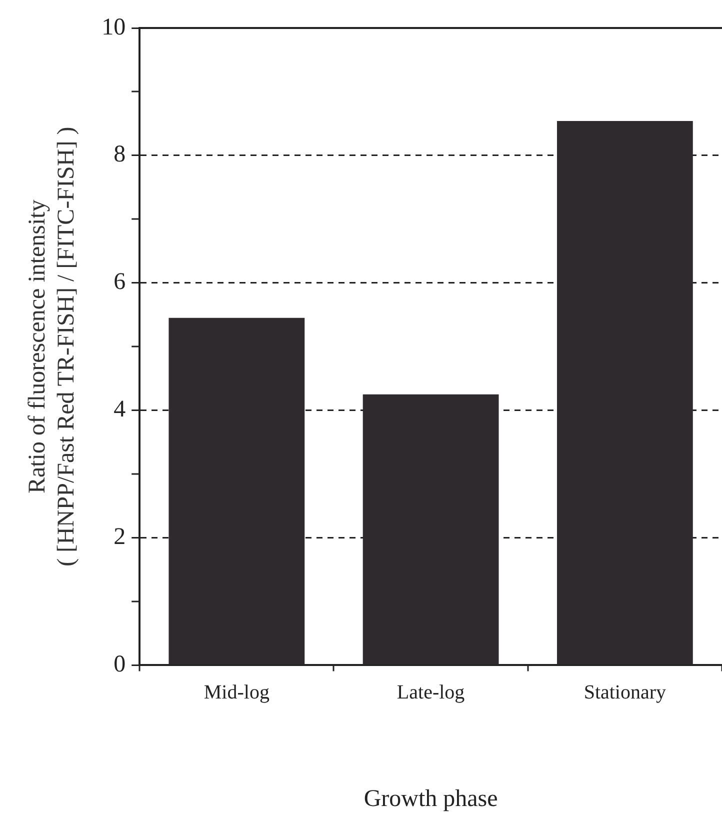 This screenshot has width=722, height=828. I want to click on y-axis-title: Ratio of fluorescence intensity ( [HNPP/Fast Red TR-FISH] / [FITC-FISH] ), so click(52, 346).